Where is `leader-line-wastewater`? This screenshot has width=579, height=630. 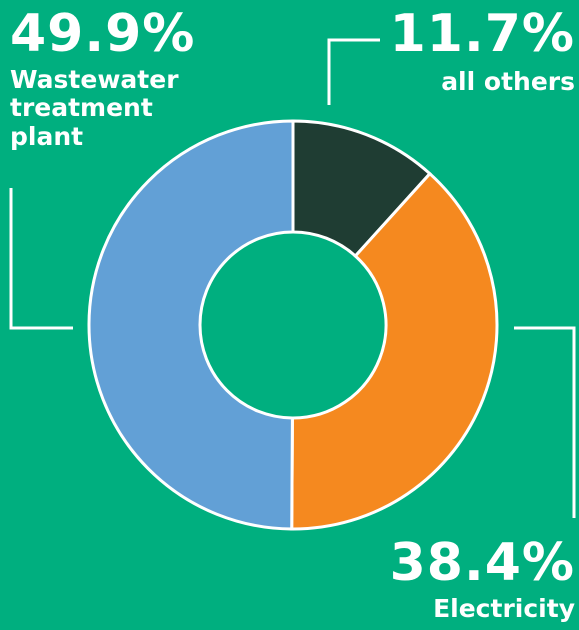
leader-line-wastewater is located at coordinates (41, 259).